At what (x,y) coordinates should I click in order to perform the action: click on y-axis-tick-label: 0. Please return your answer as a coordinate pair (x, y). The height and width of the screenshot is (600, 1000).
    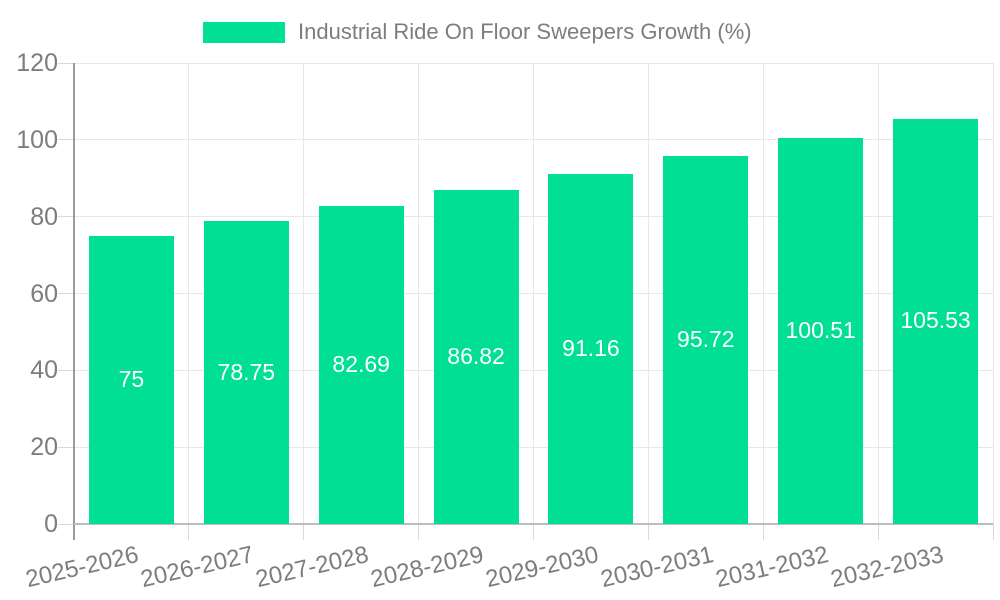
    Looking at the image, I should click on (51, 524).